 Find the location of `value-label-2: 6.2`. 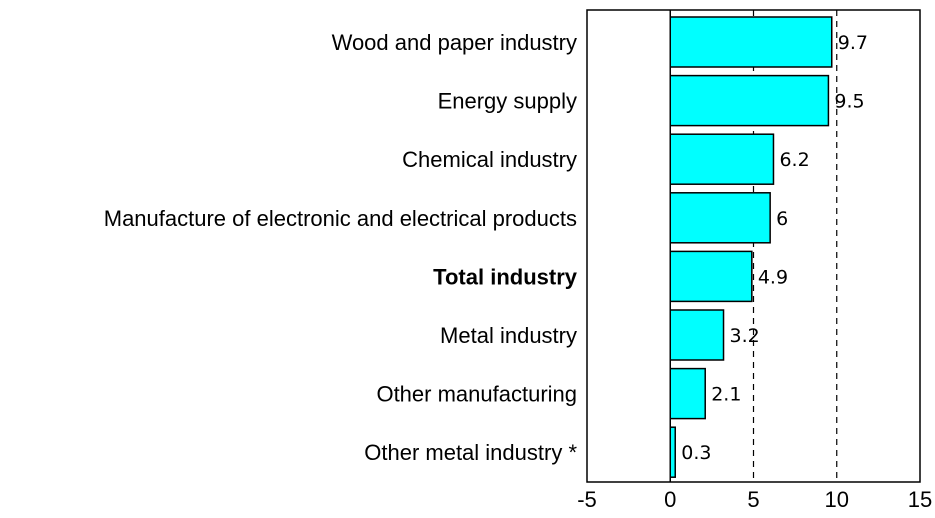

value-label-2: 6.2 is located at coordinates (794, 160).